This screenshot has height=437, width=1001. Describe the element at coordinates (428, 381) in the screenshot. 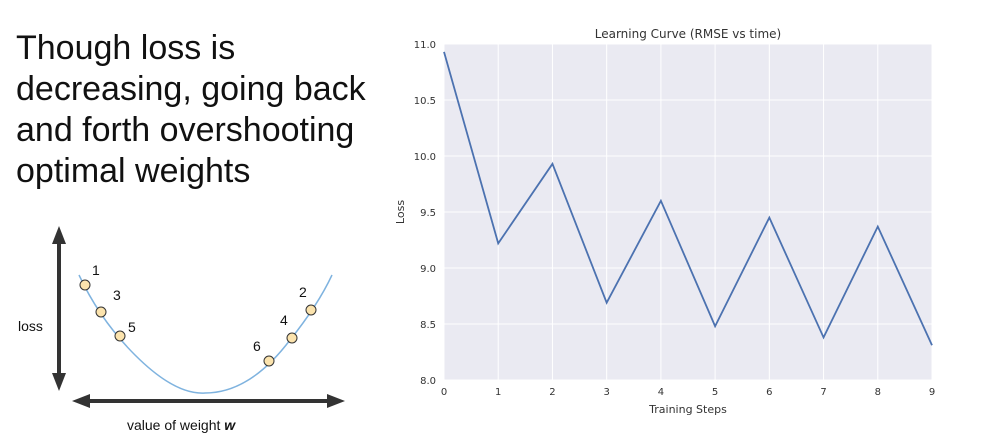

I see `y-tick-label: 8.0` at that location.